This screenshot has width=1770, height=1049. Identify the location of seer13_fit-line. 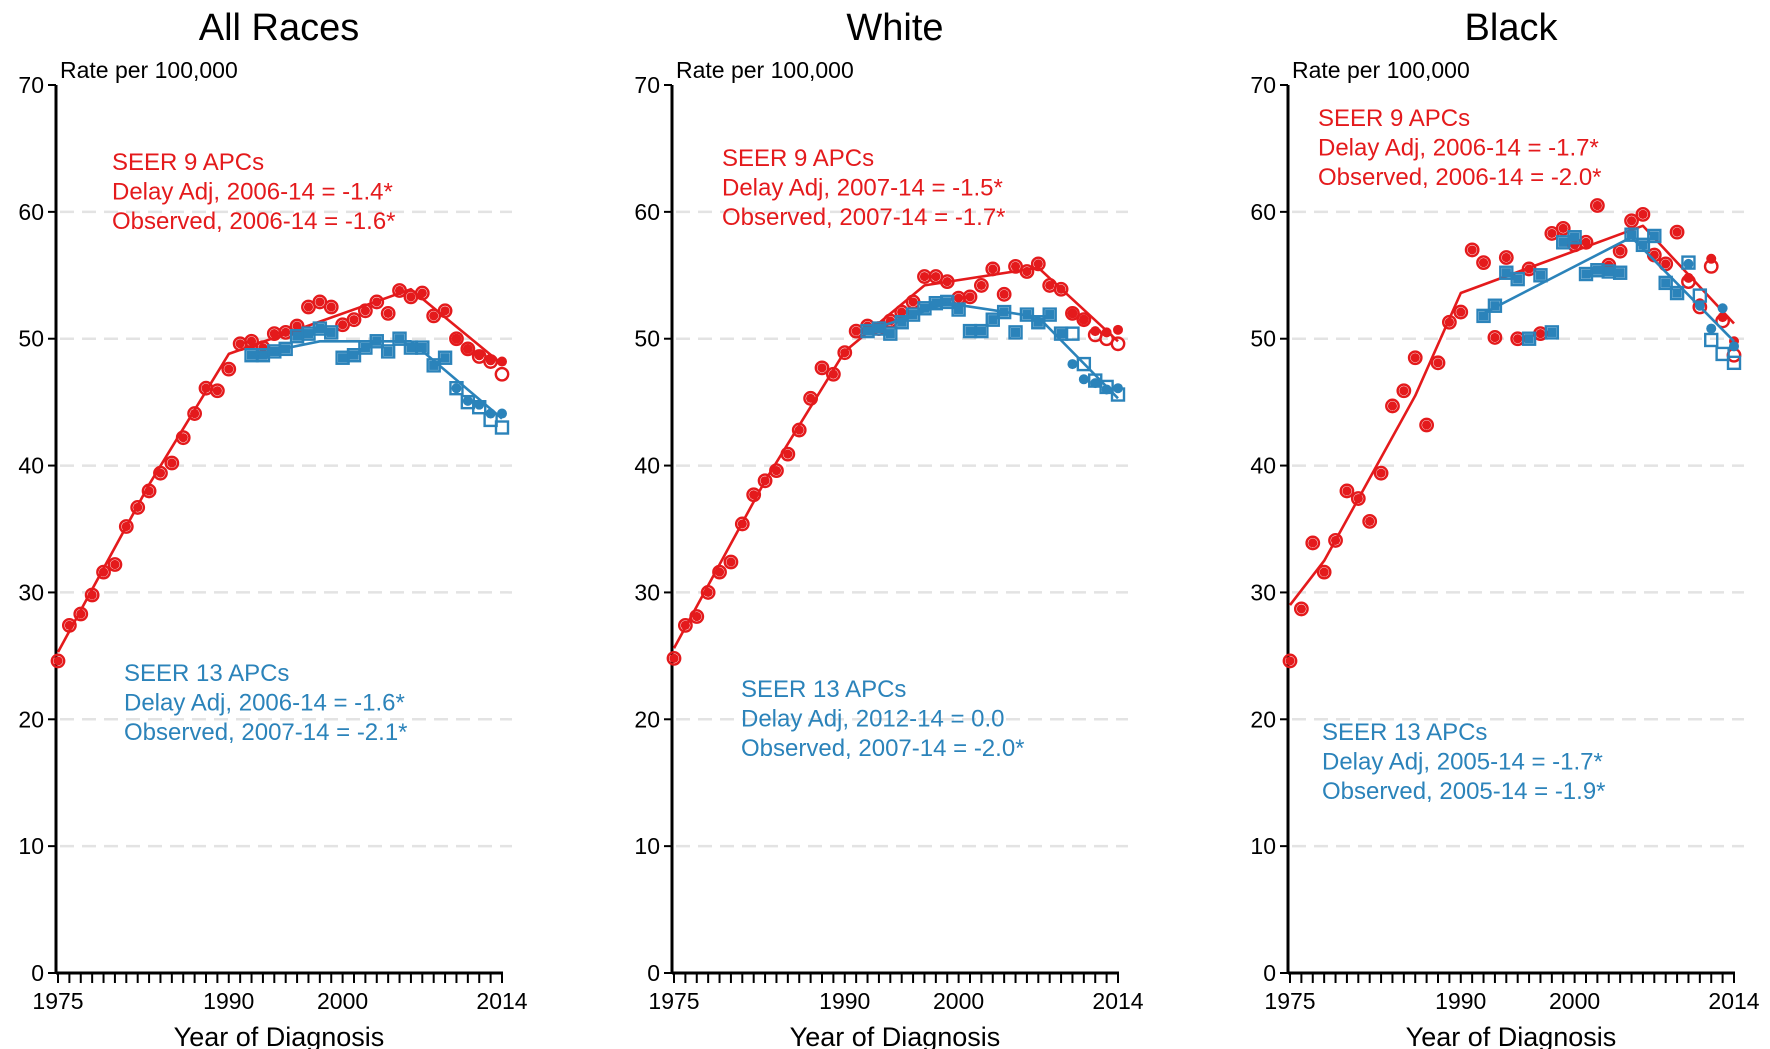
(1608, 289).